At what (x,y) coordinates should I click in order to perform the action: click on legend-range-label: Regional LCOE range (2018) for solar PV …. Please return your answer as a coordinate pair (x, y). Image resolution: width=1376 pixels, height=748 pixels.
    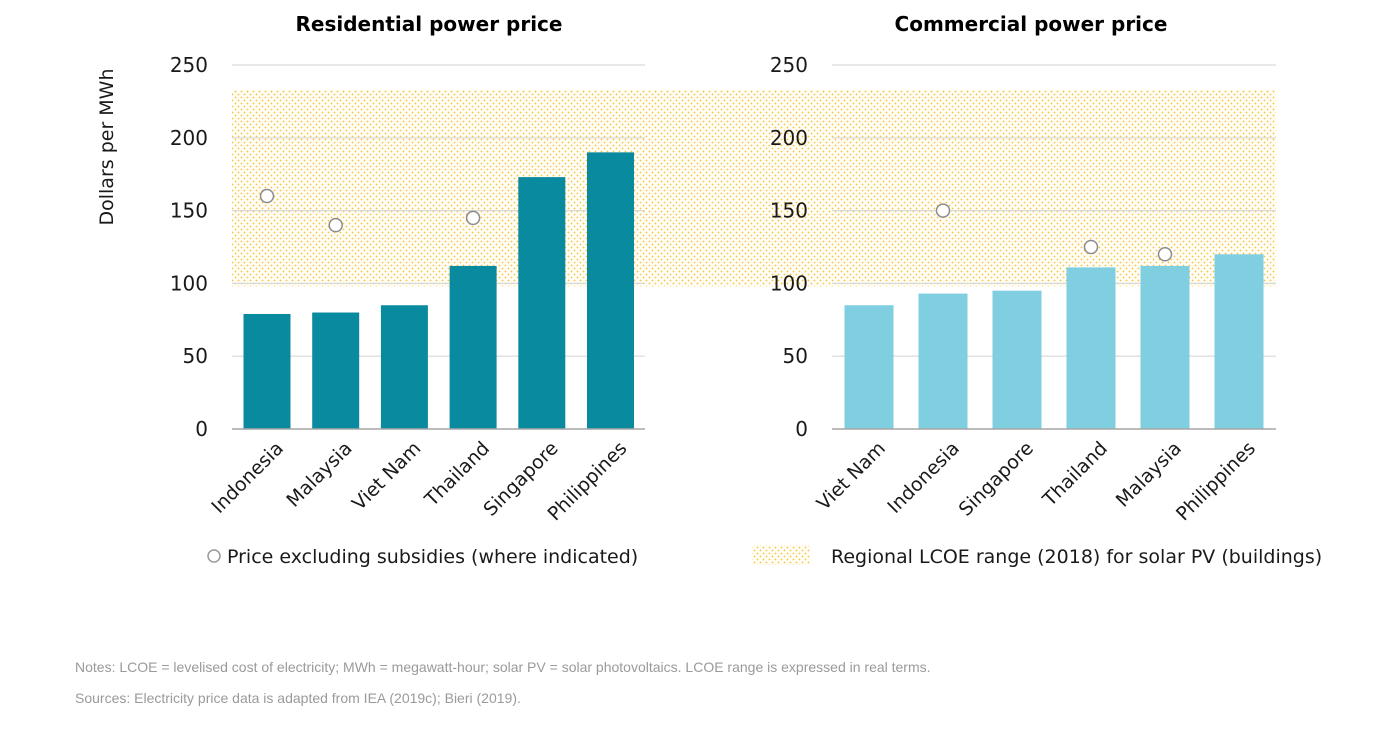
    Looking at the image, I should click on (1076, 557).